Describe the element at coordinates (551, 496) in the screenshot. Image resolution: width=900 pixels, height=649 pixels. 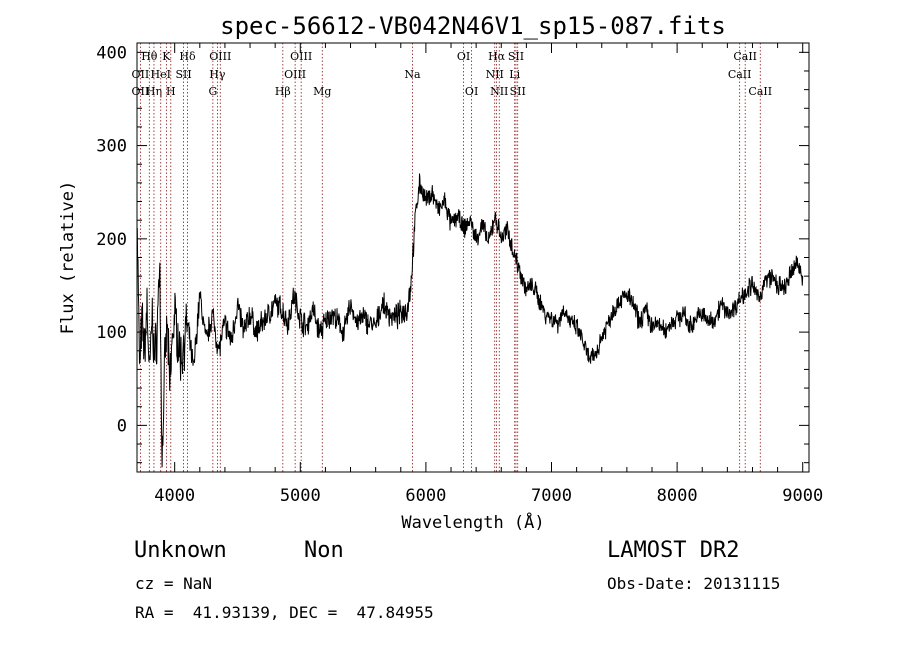
I see `x-tick-label: 7000` at that location.